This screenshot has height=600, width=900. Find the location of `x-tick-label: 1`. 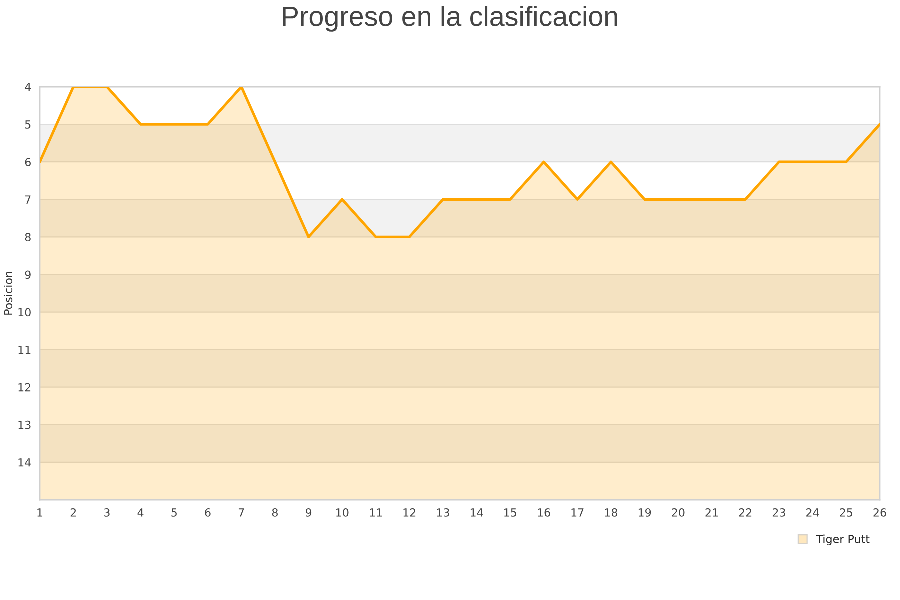

x-tick-label: 1 is located at coordinates (40, 512).